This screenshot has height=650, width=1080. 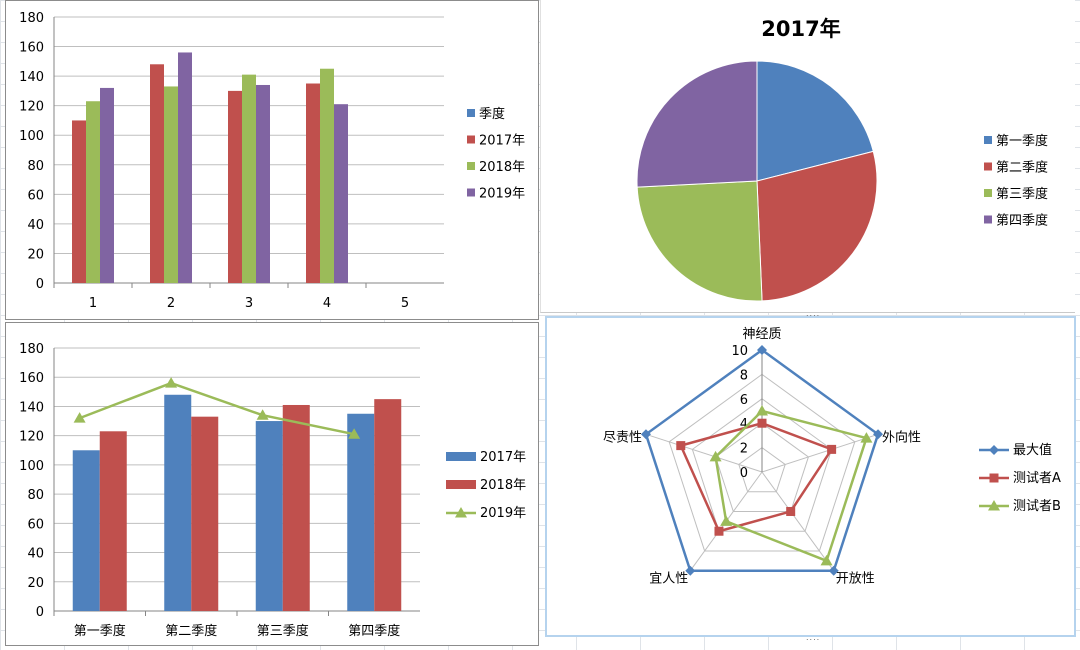 I want to click on legend-label: 第二季度, so click(x=1022, y=168).